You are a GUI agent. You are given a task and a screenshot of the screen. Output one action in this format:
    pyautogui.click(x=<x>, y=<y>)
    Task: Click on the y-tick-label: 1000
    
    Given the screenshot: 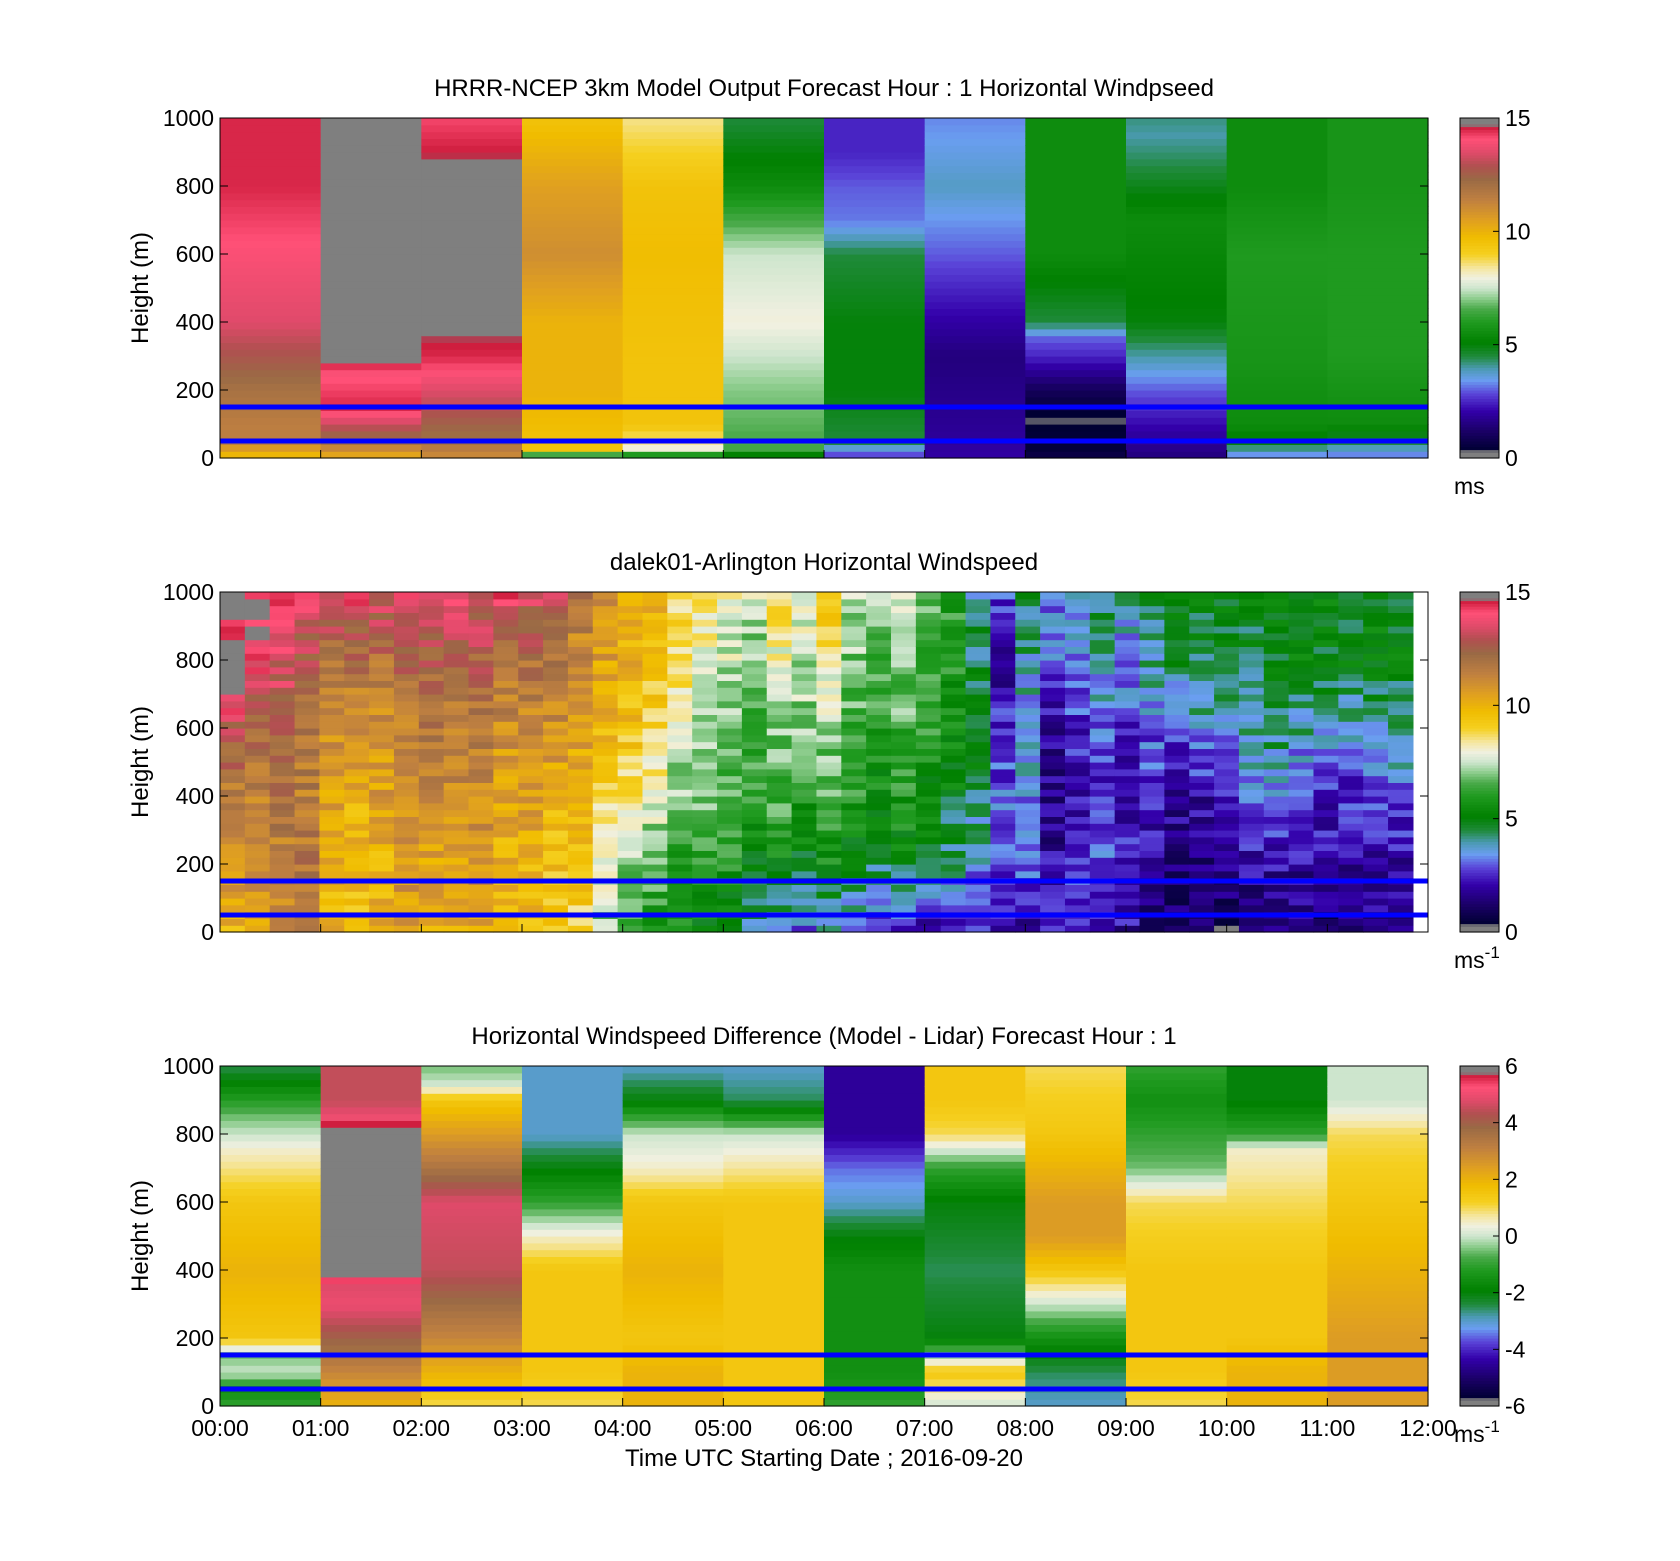 What is the action you would take?
    pyautogui.click(x=188, y=592)
    